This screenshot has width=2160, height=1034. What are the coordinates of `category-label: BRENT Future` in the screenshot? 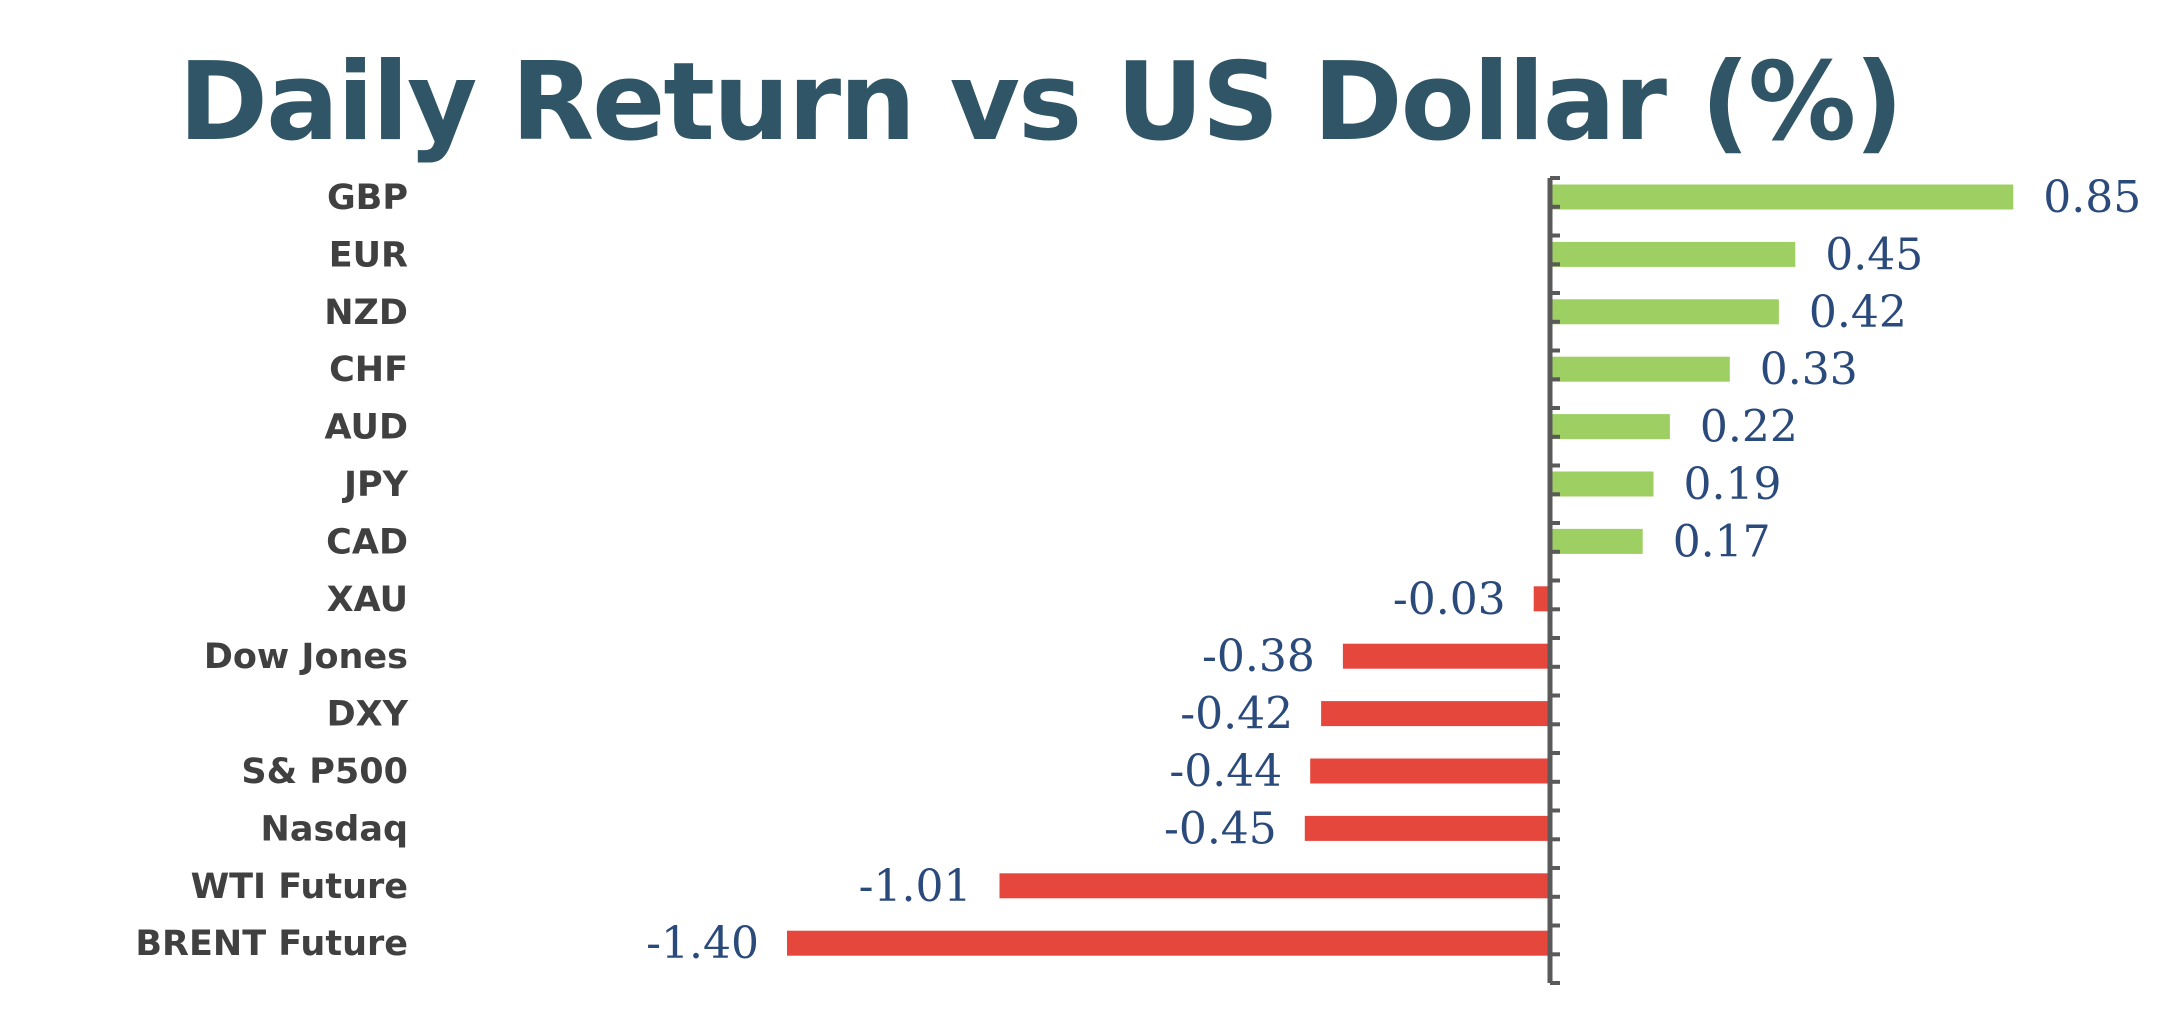 It's located at (271, 944).